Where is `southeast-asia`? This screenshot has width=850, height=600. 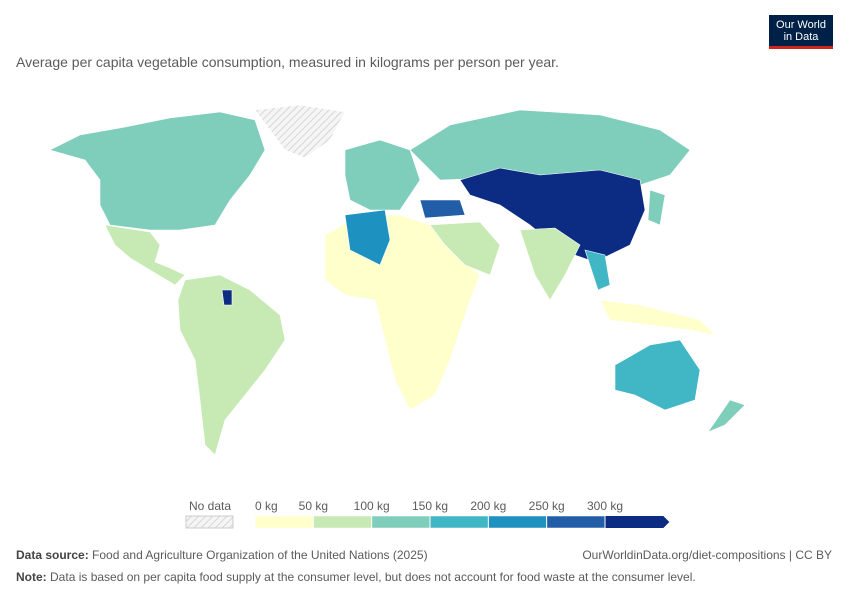
southeast-asia is located at coordinates (597, 270).